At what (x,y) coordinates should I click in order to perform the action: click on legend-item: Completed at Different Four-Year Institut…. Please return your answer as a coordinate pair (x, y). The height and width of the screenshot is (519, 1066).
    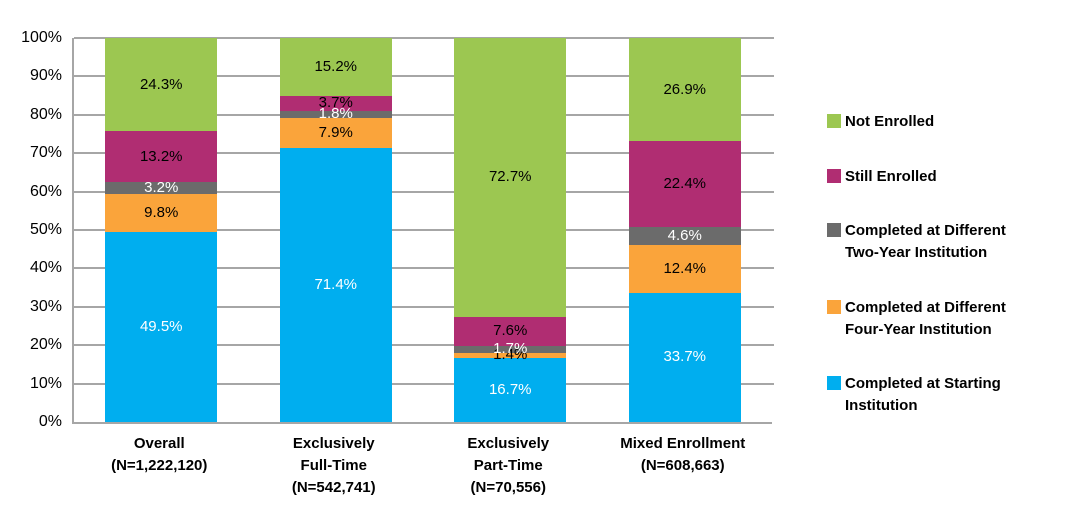
    Looking at the image, I should click on (944, 319).